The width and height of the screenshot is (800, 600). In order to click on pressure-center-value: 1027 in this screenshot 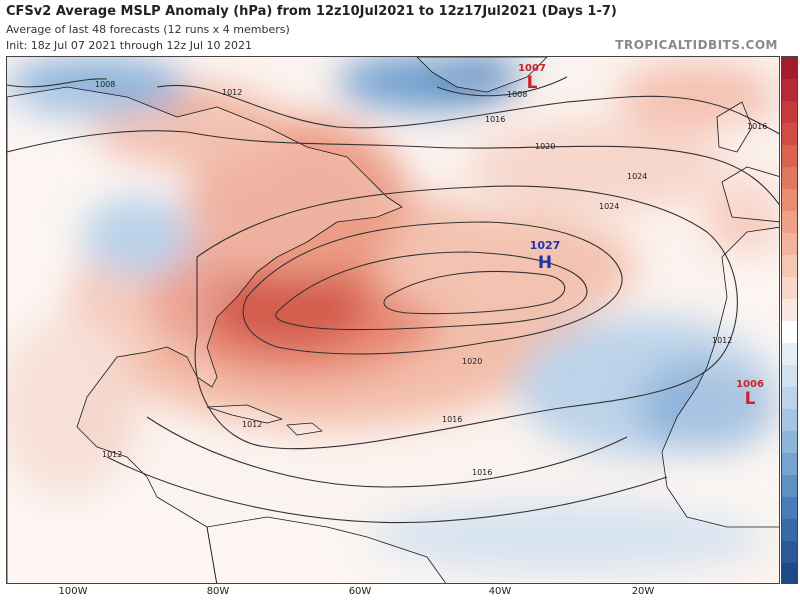, I will do `click(545, 245)`.